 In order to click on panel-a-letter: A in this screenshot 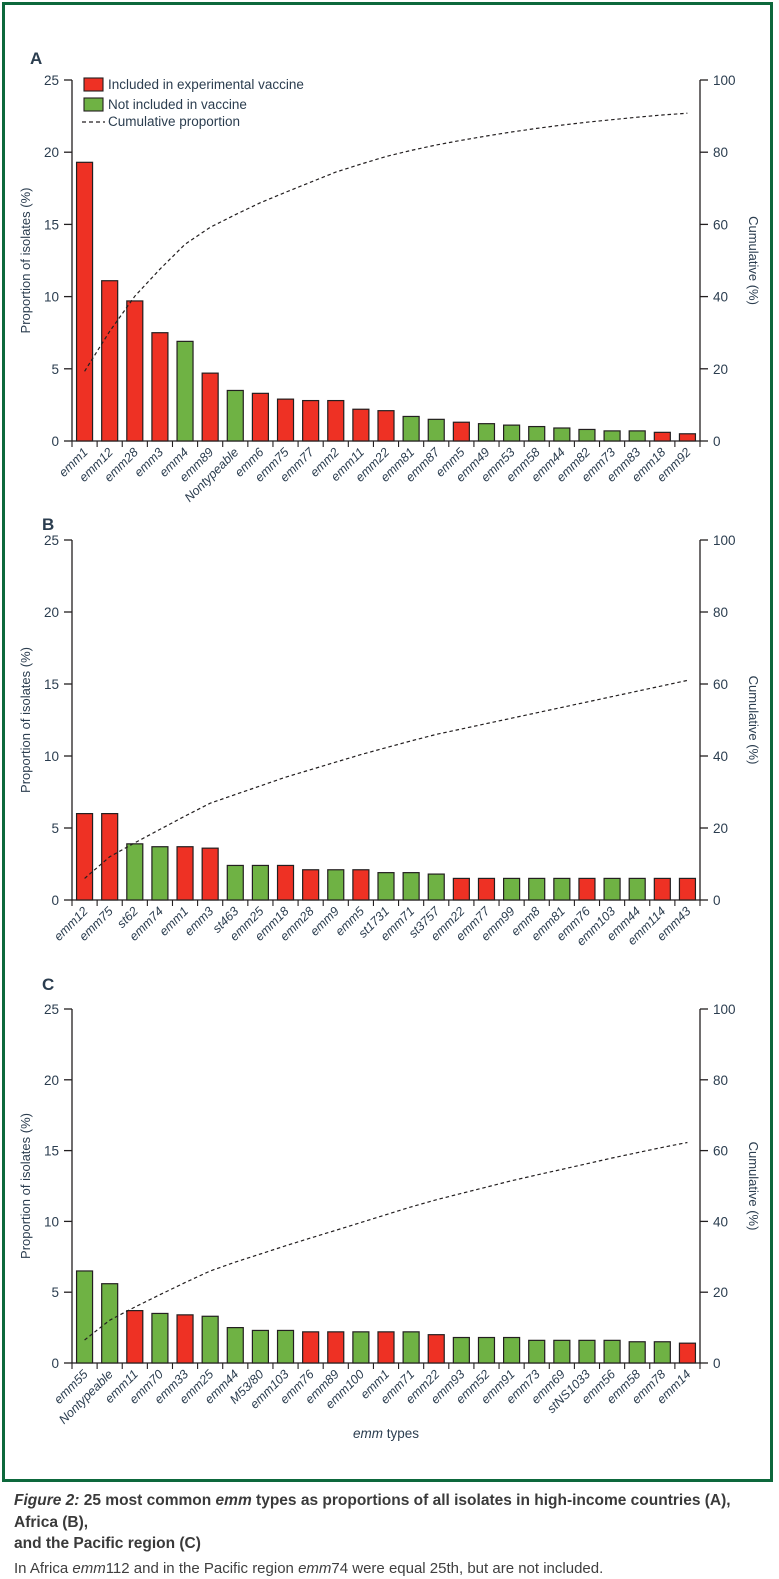, I will do `click(36, 58)`.